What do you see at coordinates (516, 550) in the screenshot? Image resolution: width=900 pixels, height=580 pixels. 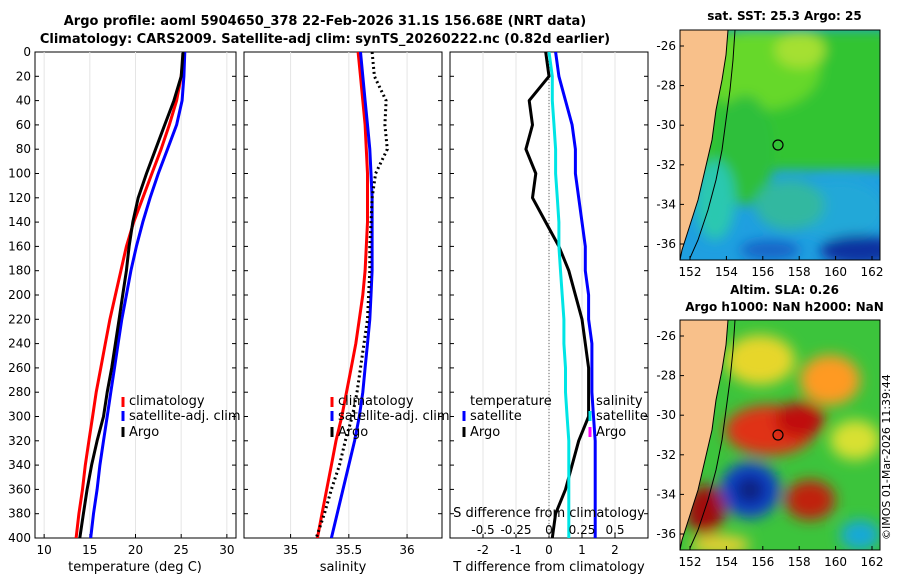 I see `x-tick-label: -1` at bounding box center [516, 550].